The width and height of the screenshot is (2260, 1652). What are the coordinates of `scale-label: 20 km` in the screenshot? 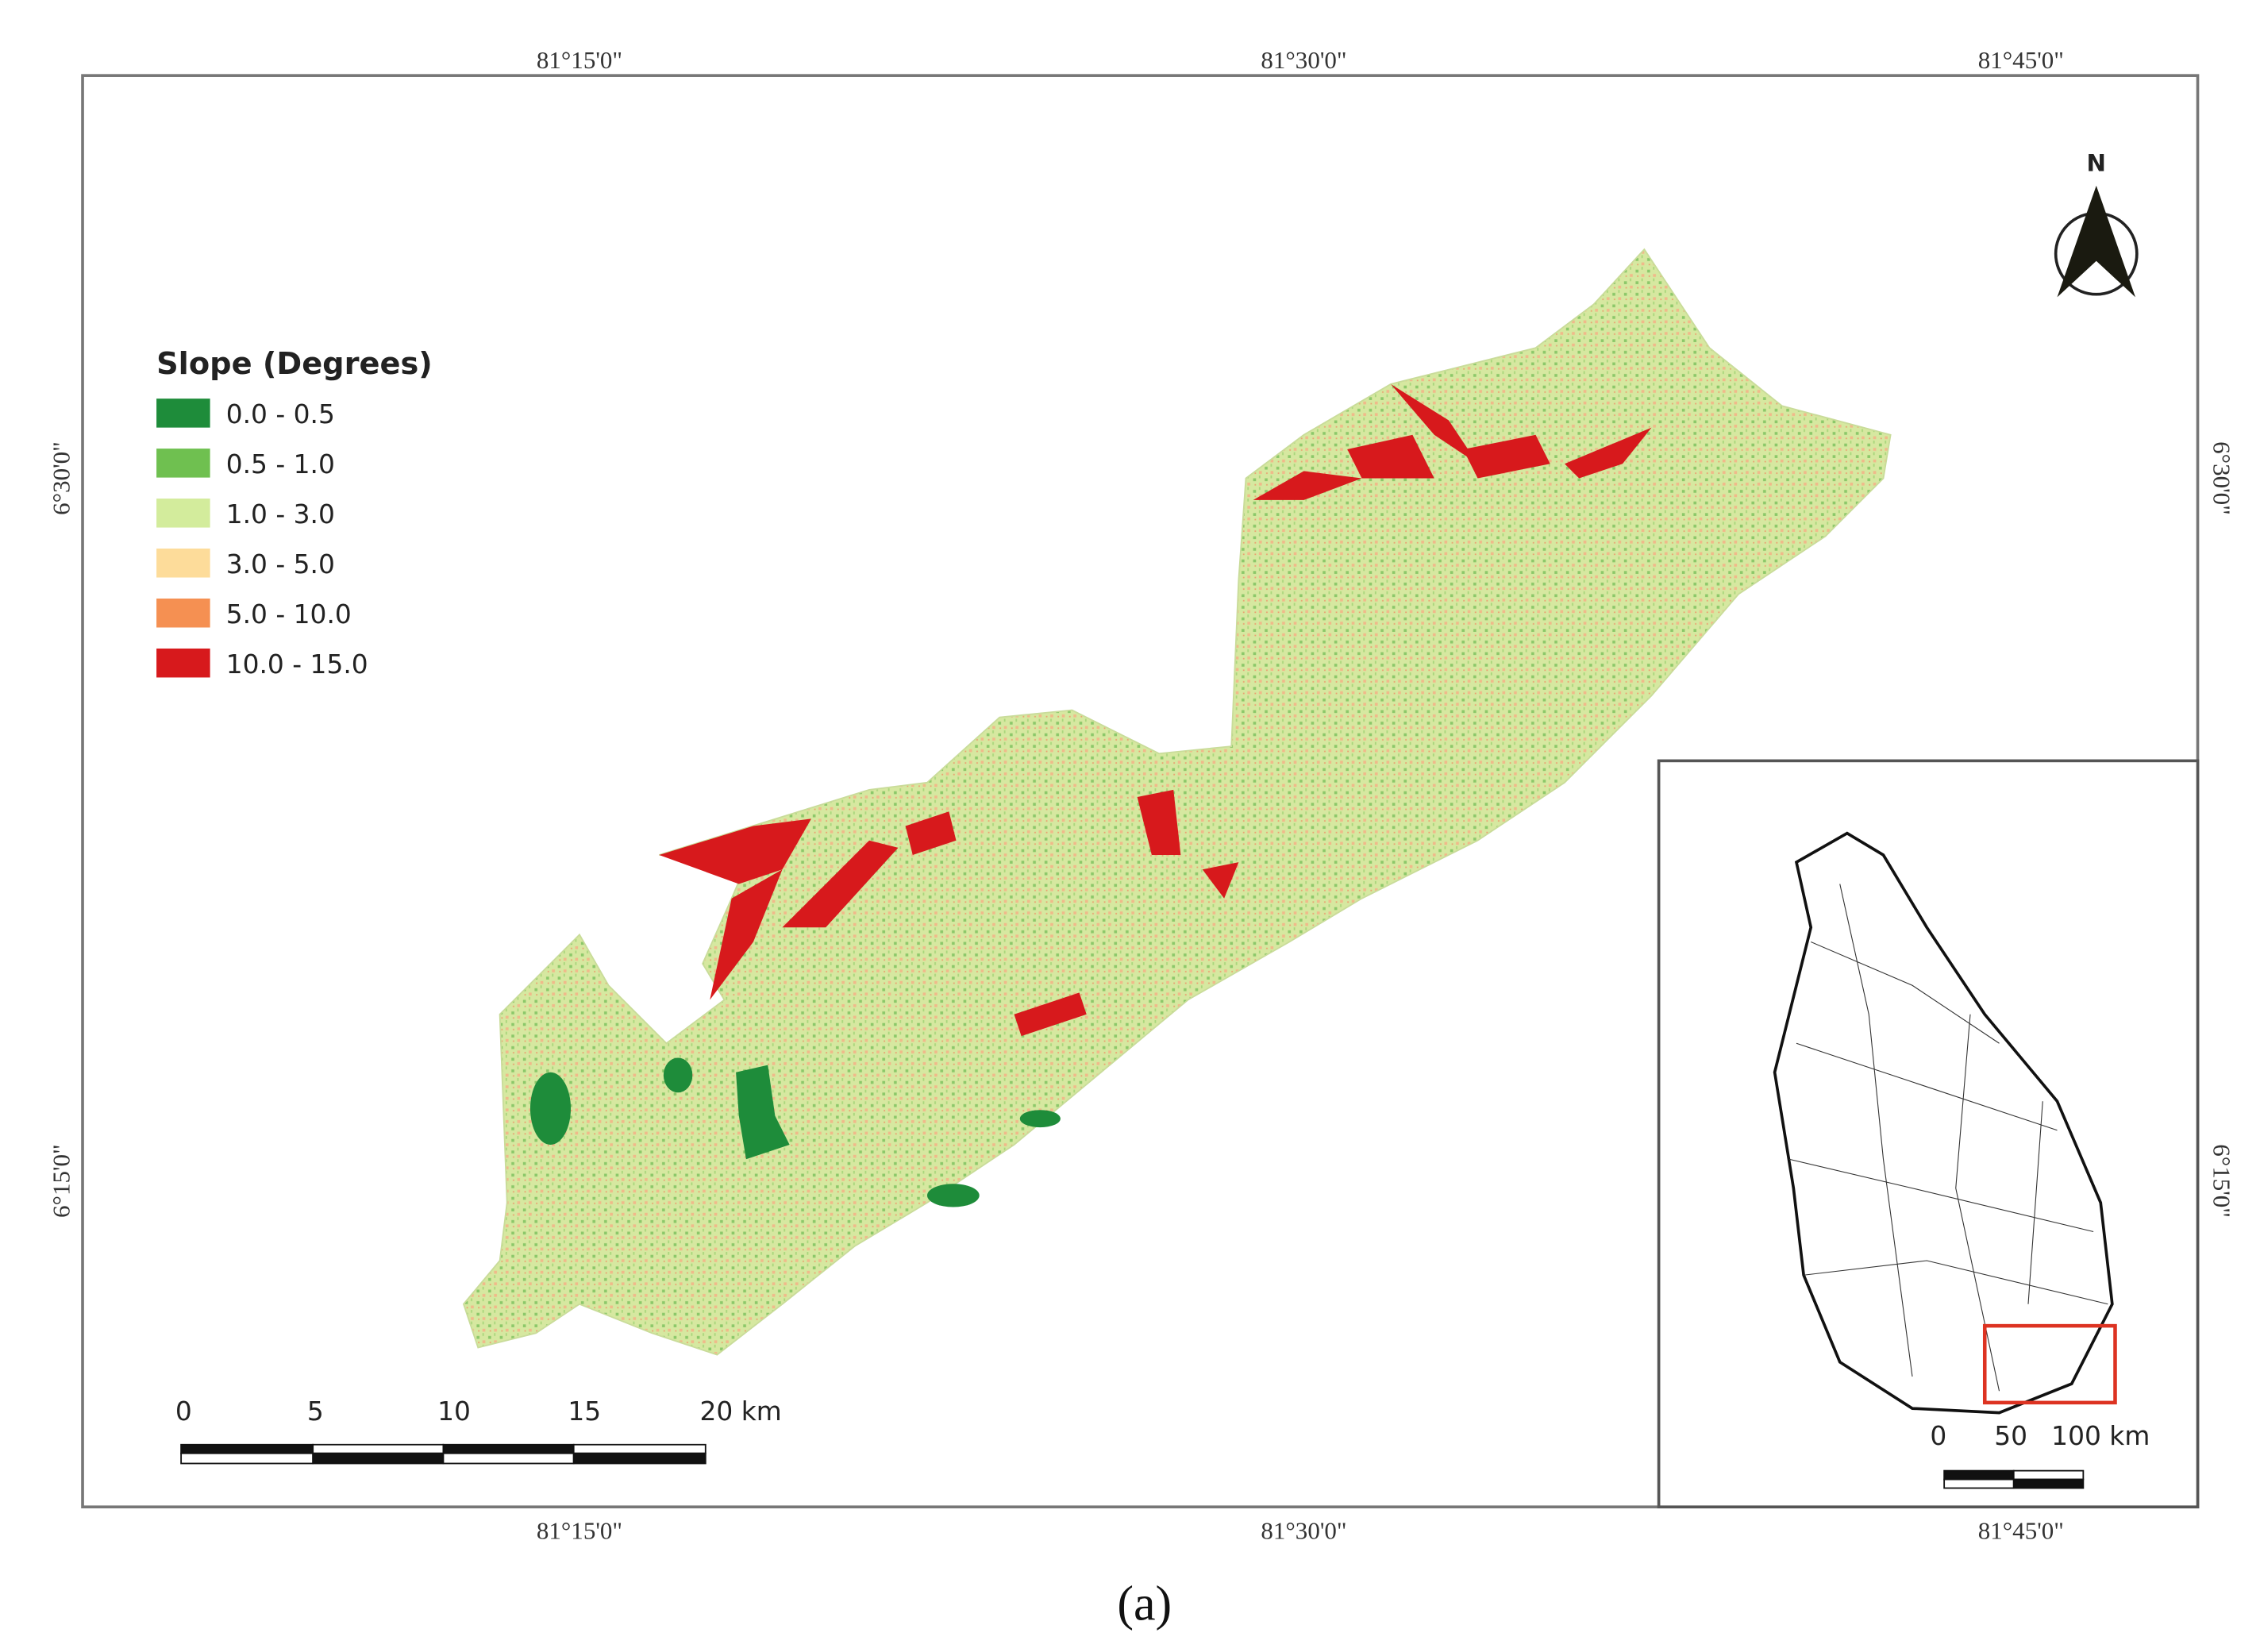 It's located at (740, 1412).